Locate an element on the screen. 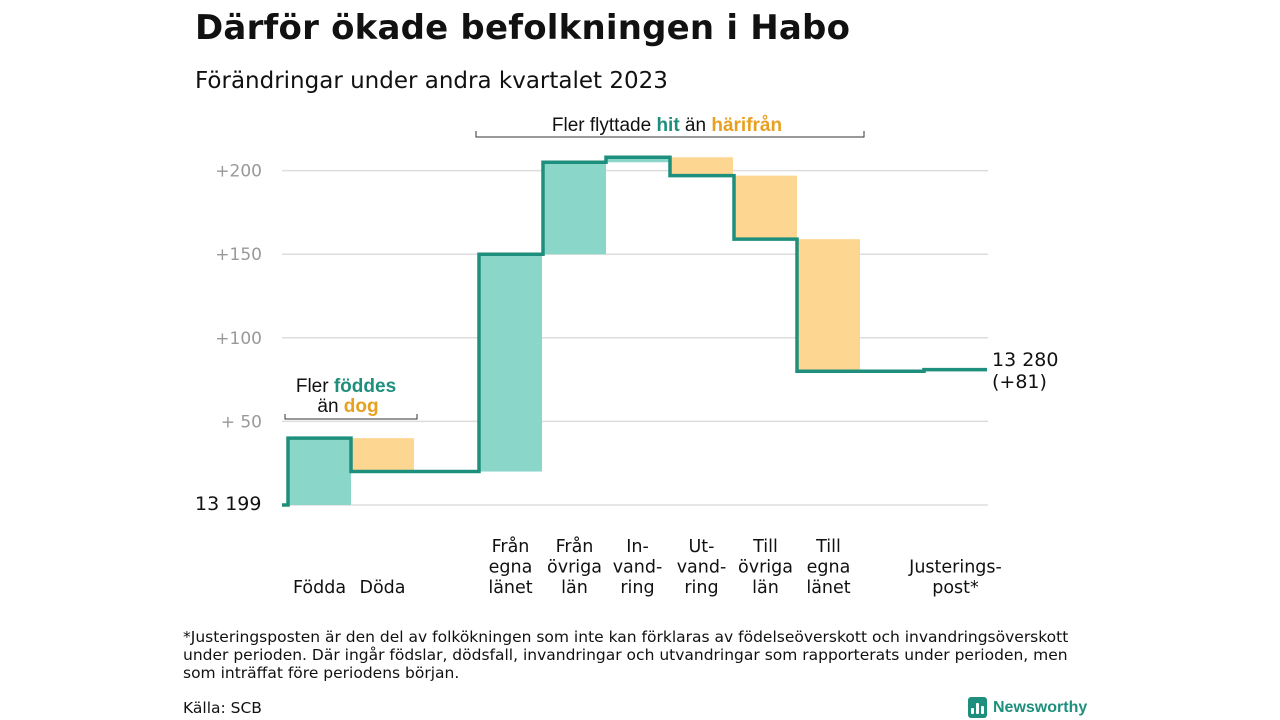 The width and height of the screenshot is (1280, 720). bar-chart-icon is located at coordinates (977, 707).